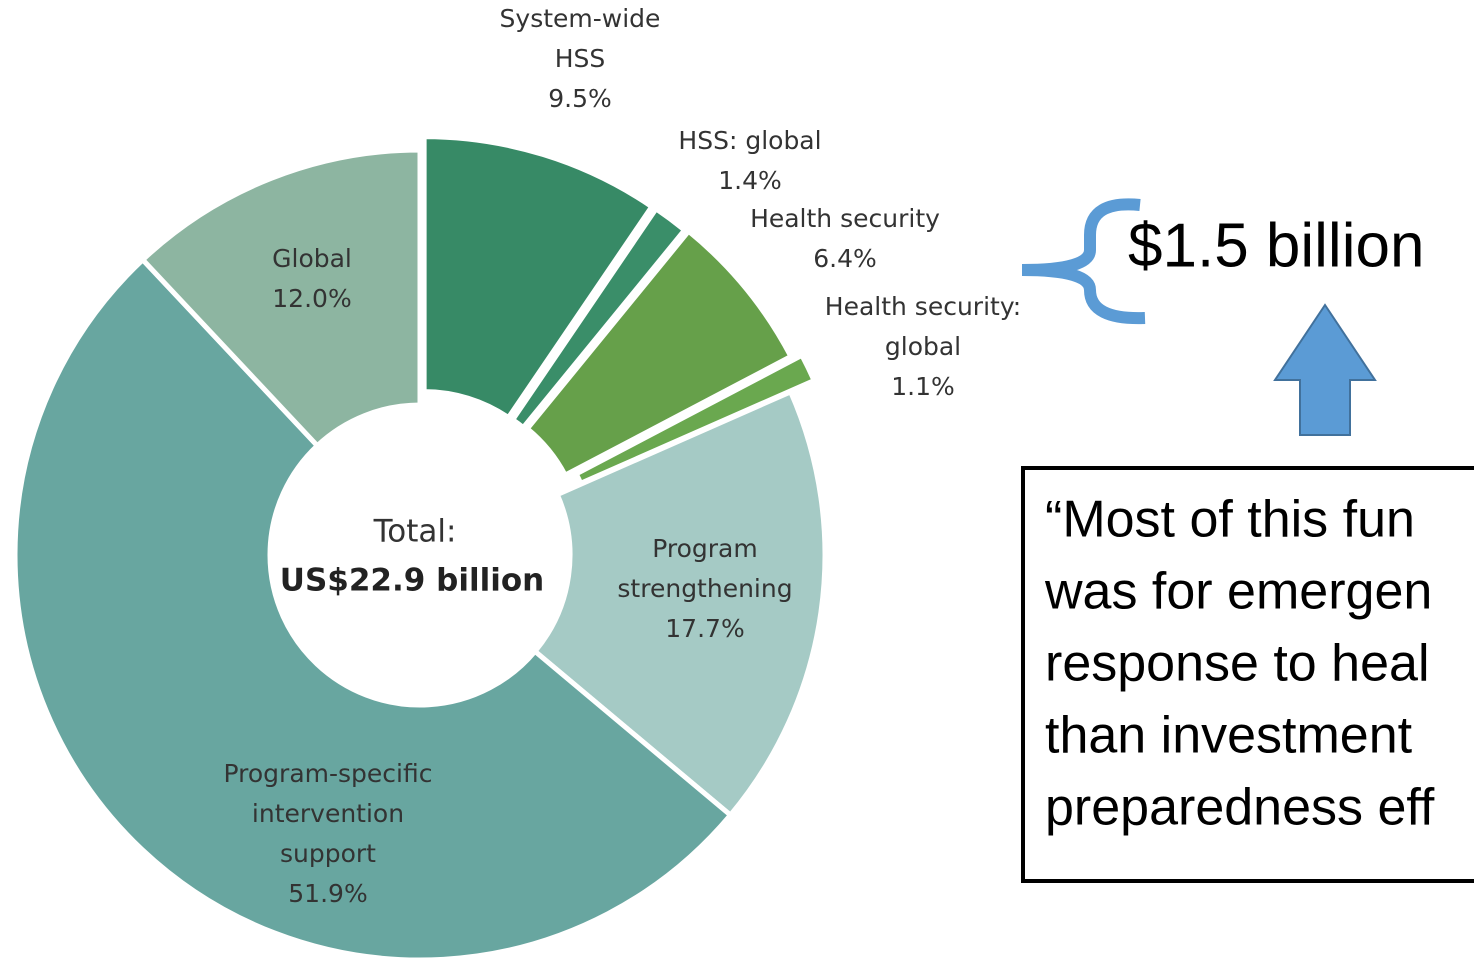  I want to click on slice-label: support, so click(328, 853).